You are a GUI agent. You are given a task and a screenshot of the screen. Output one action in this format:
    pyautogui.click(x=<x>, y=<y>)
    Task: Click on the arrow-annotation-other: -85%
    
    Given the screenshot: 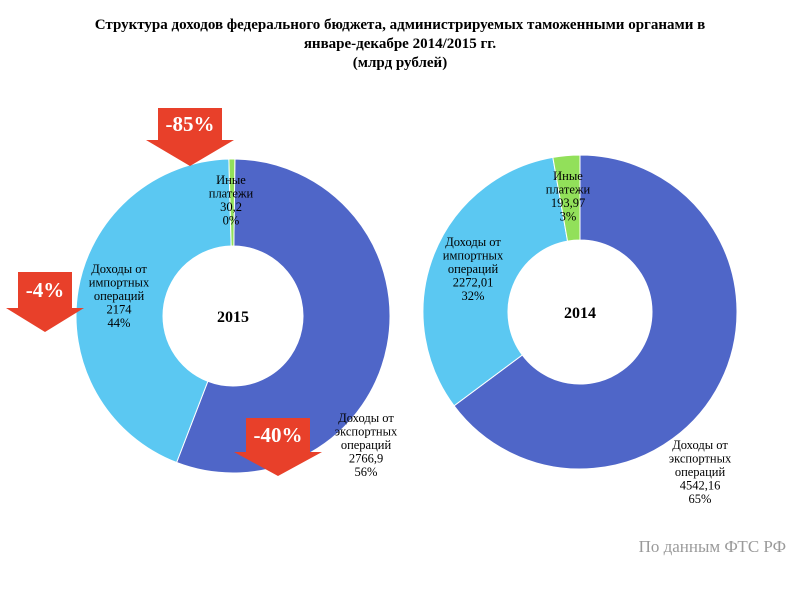 What is the action you would take?
    pyautogui.click(x=190, y=137)
    